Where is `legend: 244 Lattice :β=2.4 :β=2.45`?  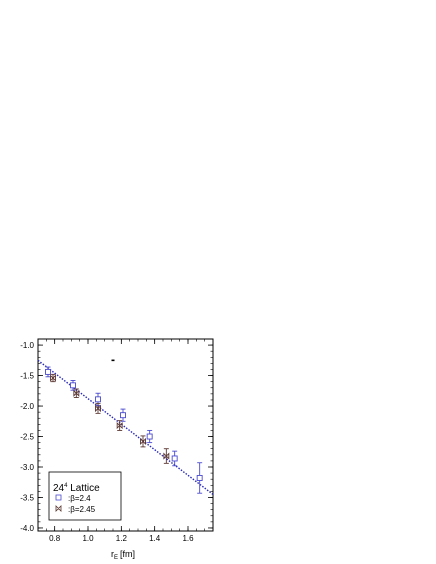 legend: 244 Lattice :β=2.4 :β=2.45 is located at coordinates (85, 496).